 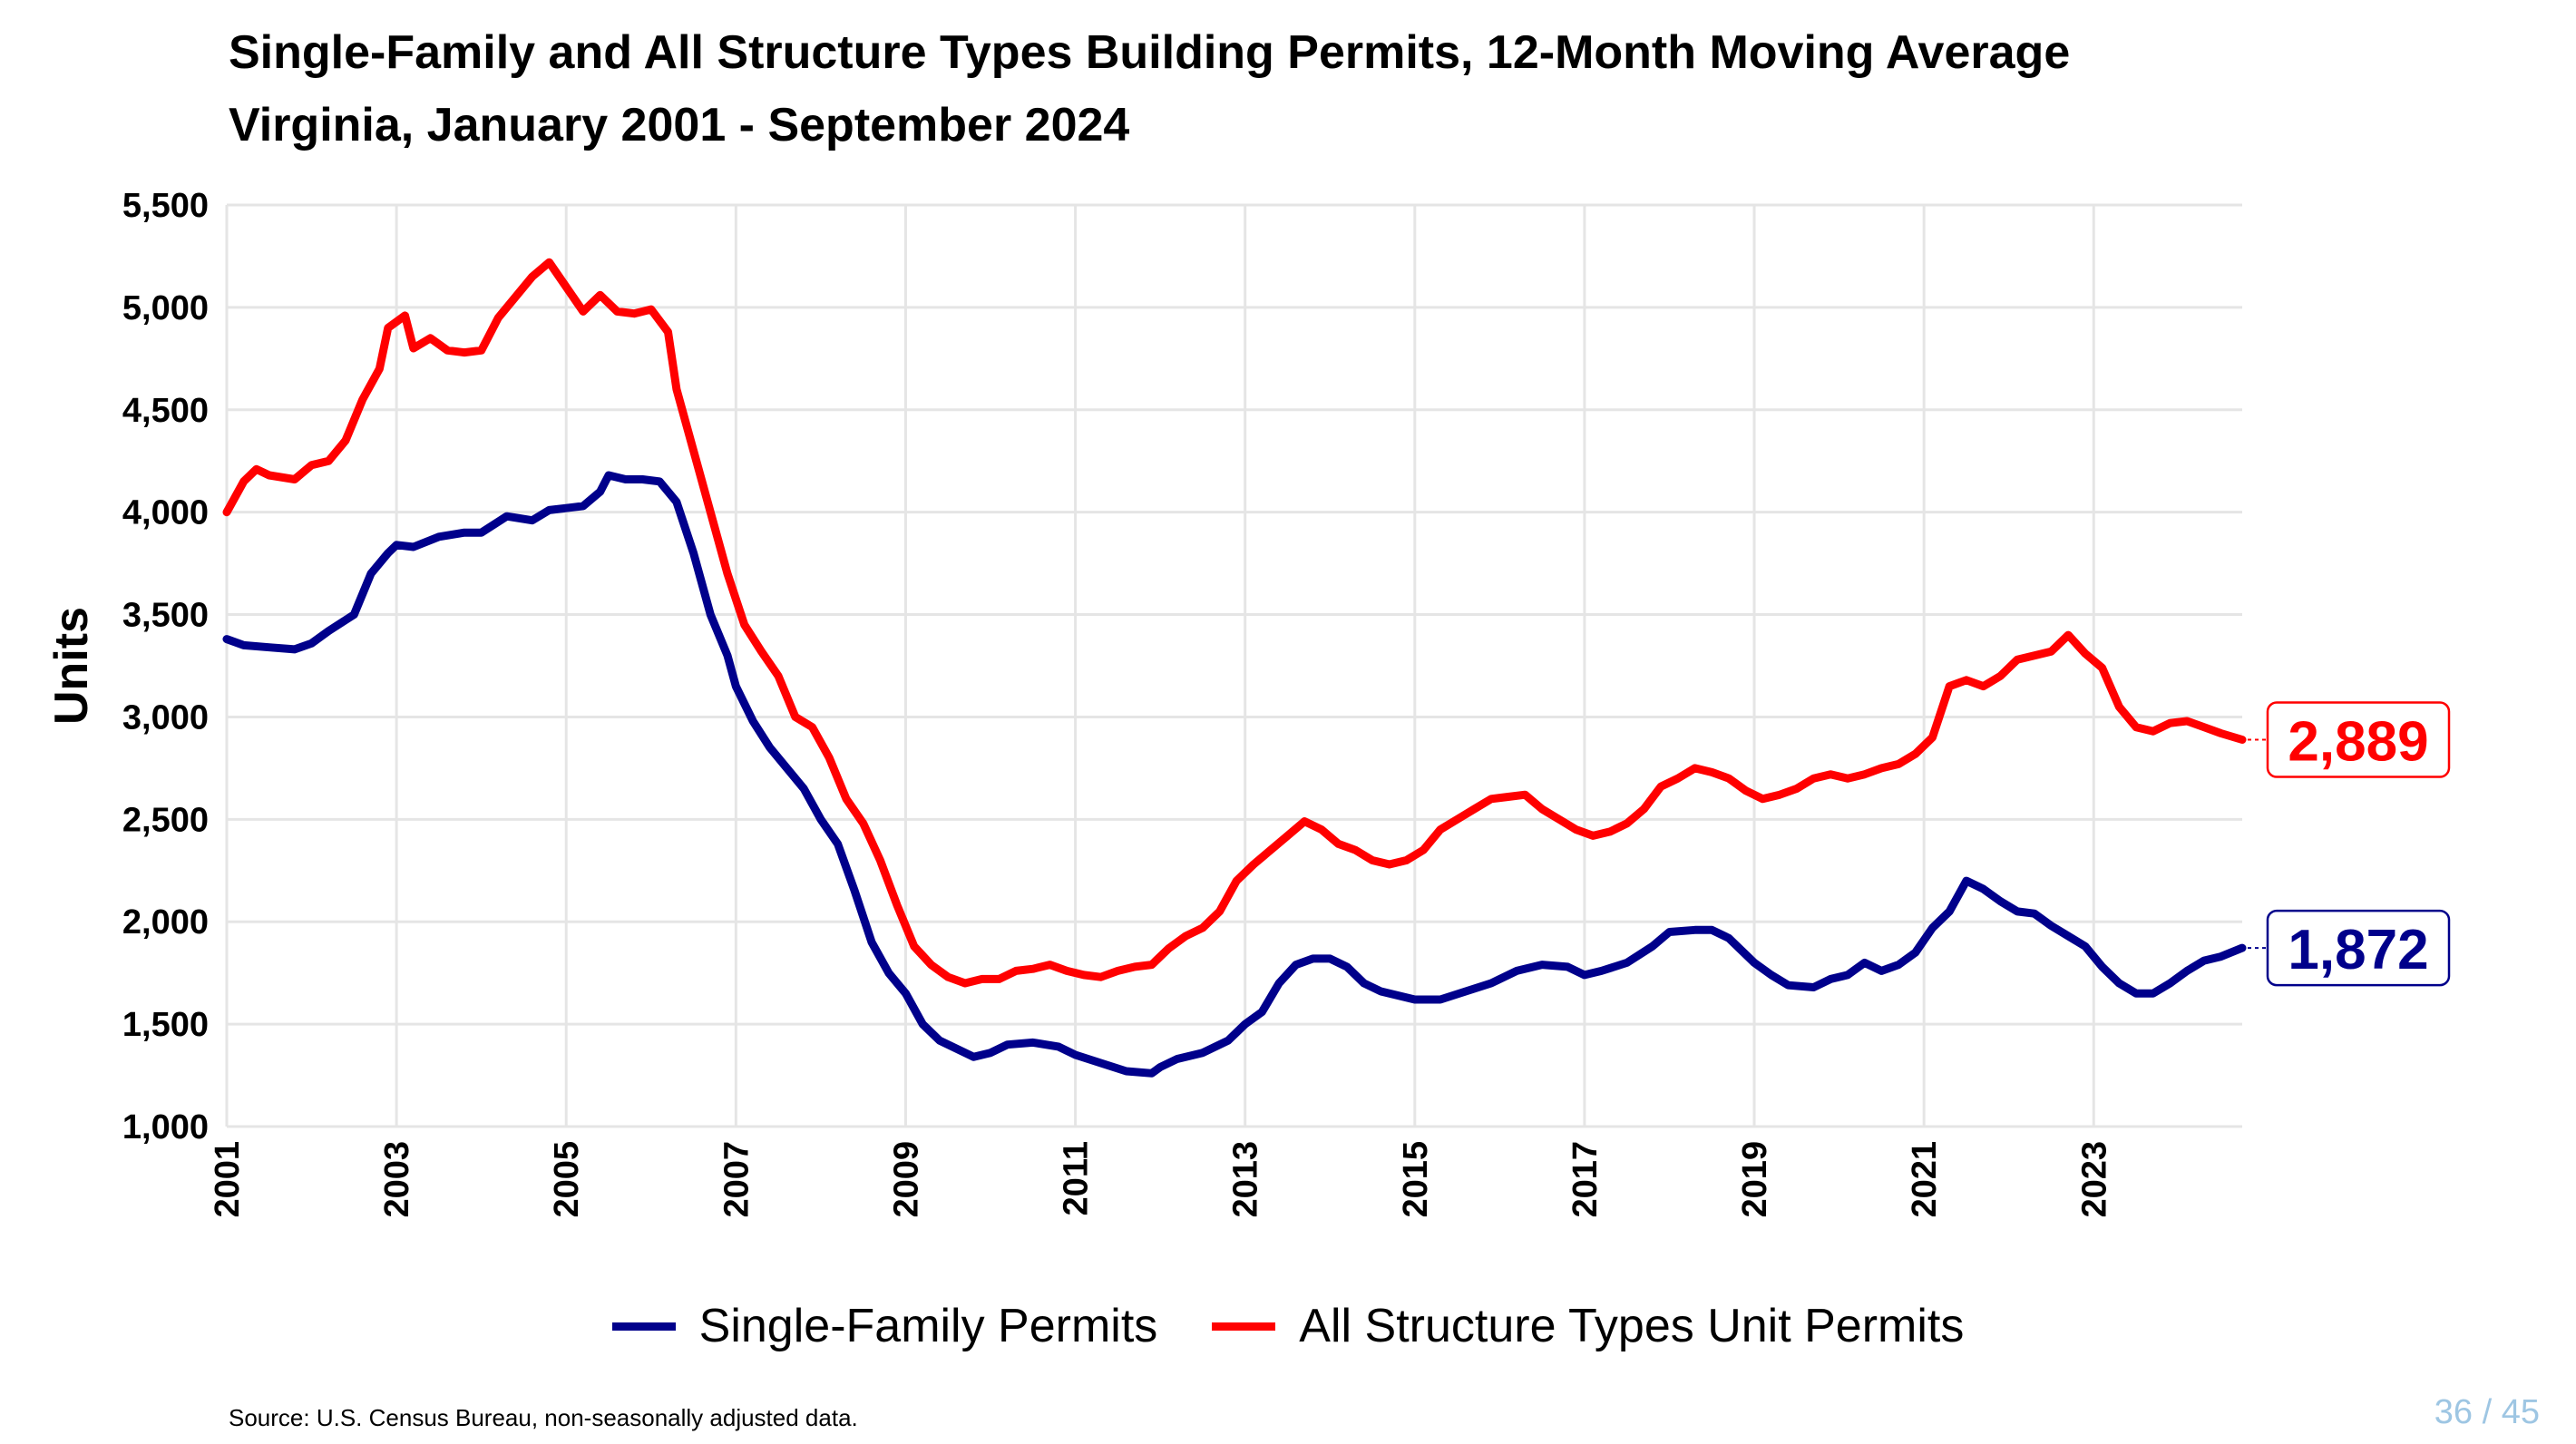 I want to click on x-tick-label: 2009, so click(x=906, y=1179).